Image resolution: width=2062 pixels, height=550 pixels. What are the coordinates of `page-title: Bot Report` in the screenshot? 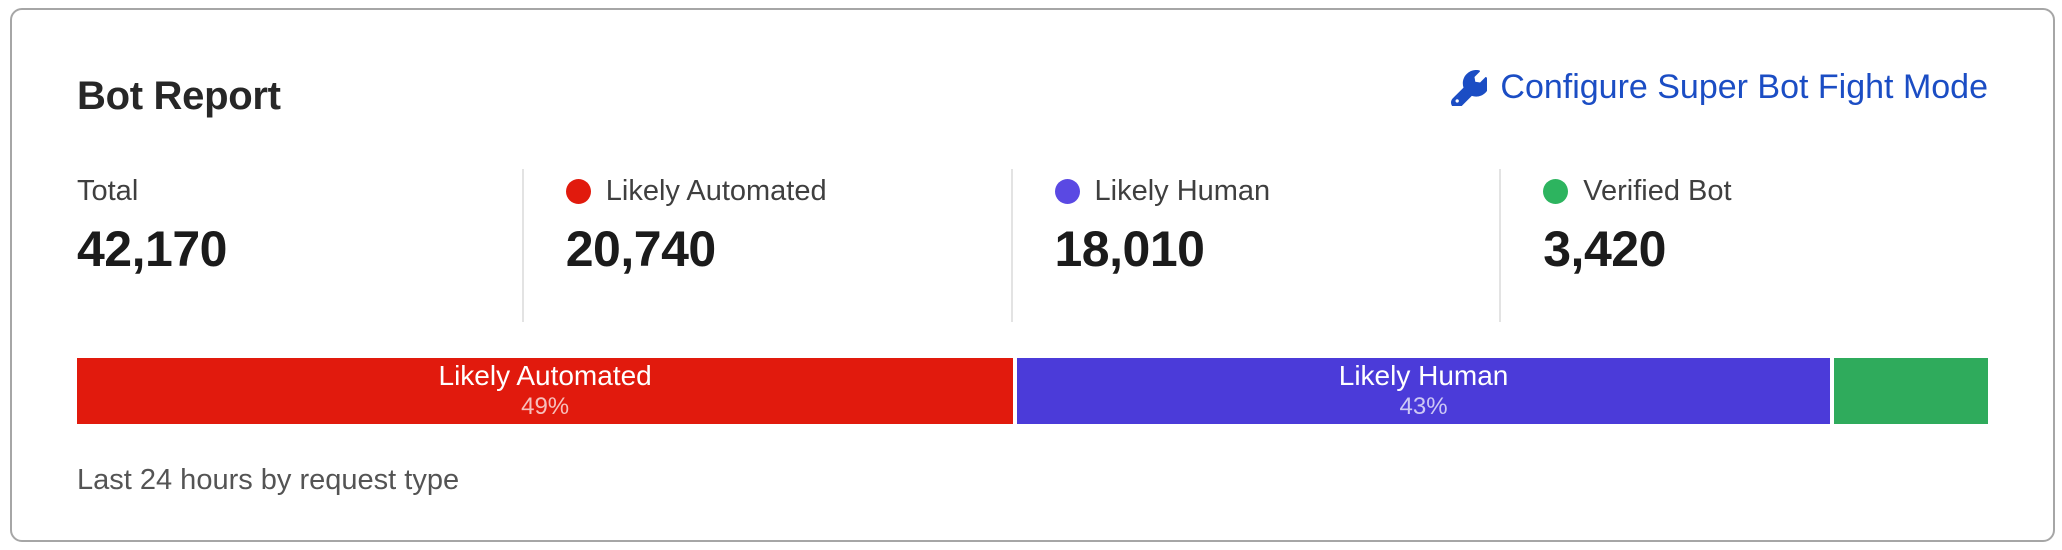 It's located at (179, 96).